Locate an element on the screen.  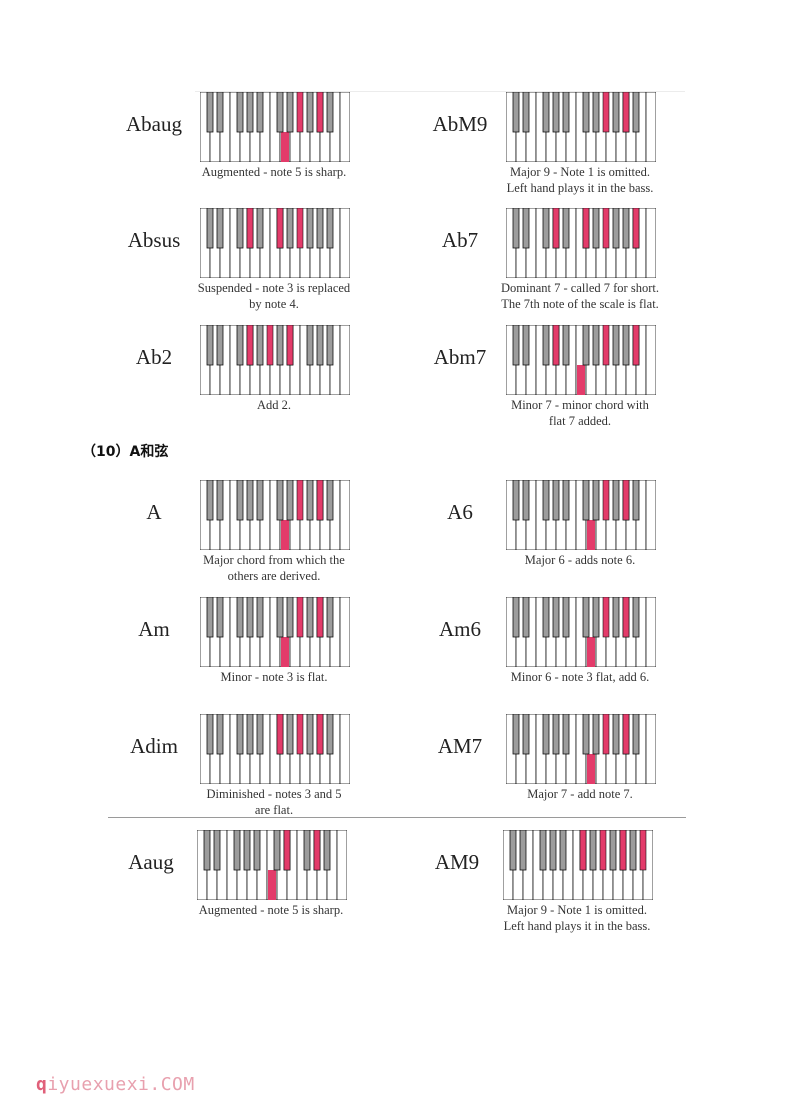
chord-block: Am Minor - note 3 is flat. is located at coordinates (278, 657).